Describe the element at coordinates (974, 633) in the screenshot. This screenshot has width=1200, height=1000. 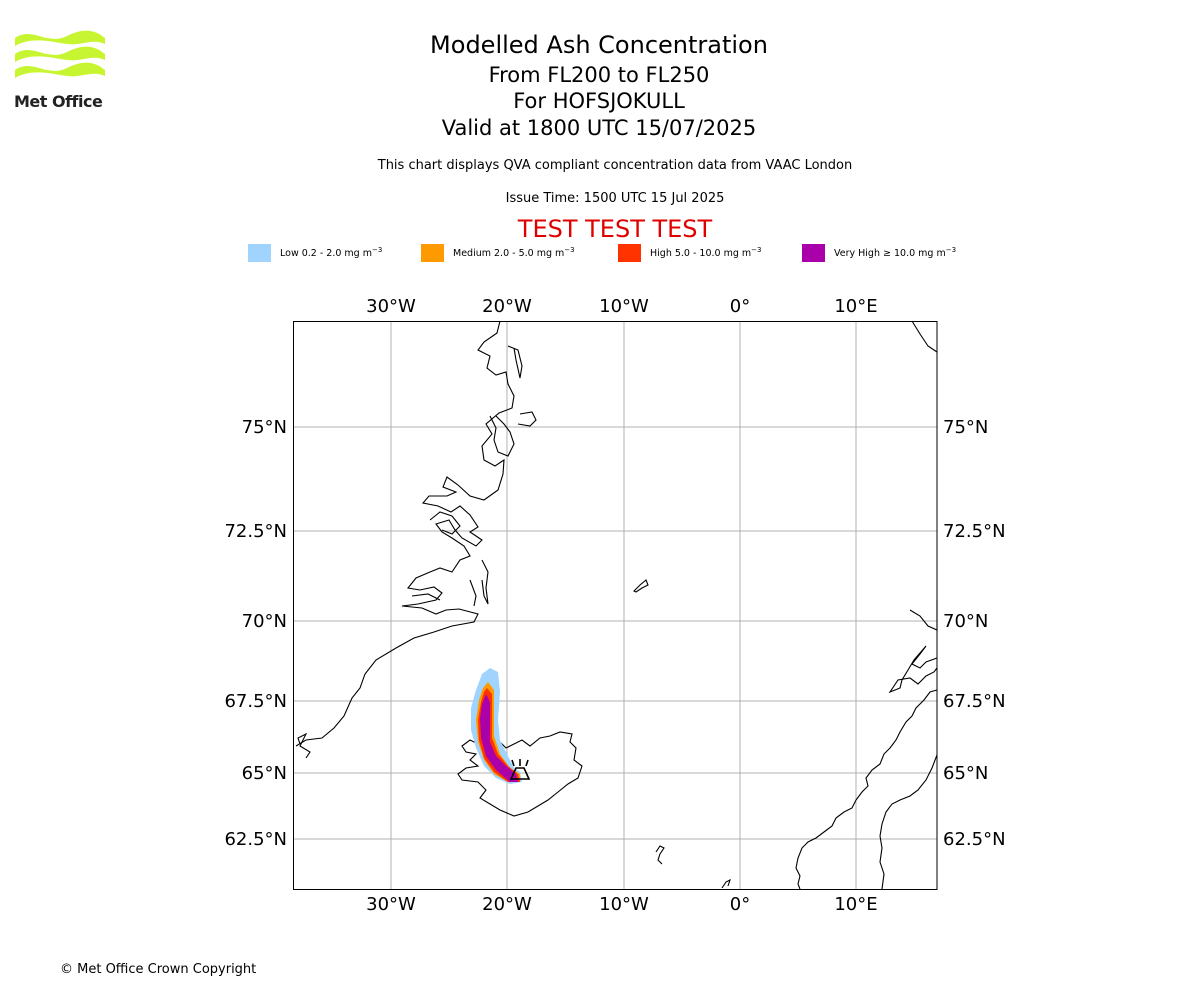
I see `lat-labels-right: 75°N 72.5°N 70°N 67.5°N 65°N 62.5°N` at that location.